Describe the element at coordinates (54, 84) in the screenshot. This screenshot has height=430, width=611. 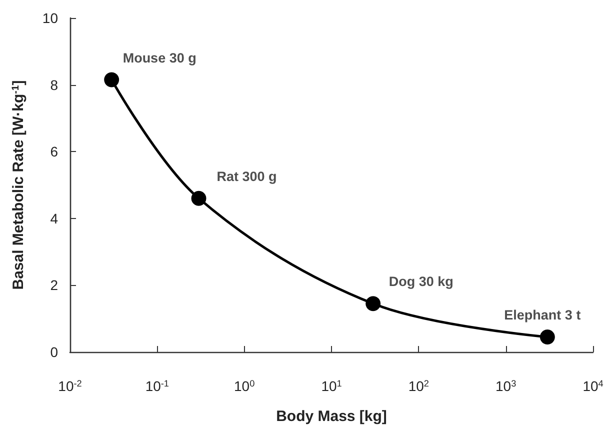
I see `y-tick-label: 8` at that location.